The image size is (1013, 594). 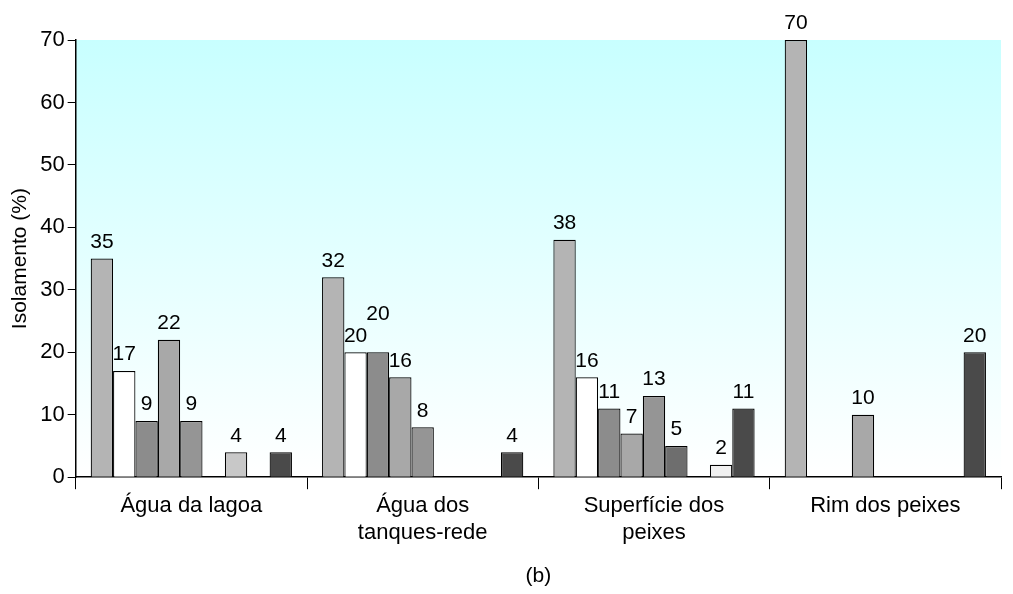 What do you see at coordinates (52, 101) in the screenshot?
I see `y-tick-label: 60` at bounding box center [52, 101].